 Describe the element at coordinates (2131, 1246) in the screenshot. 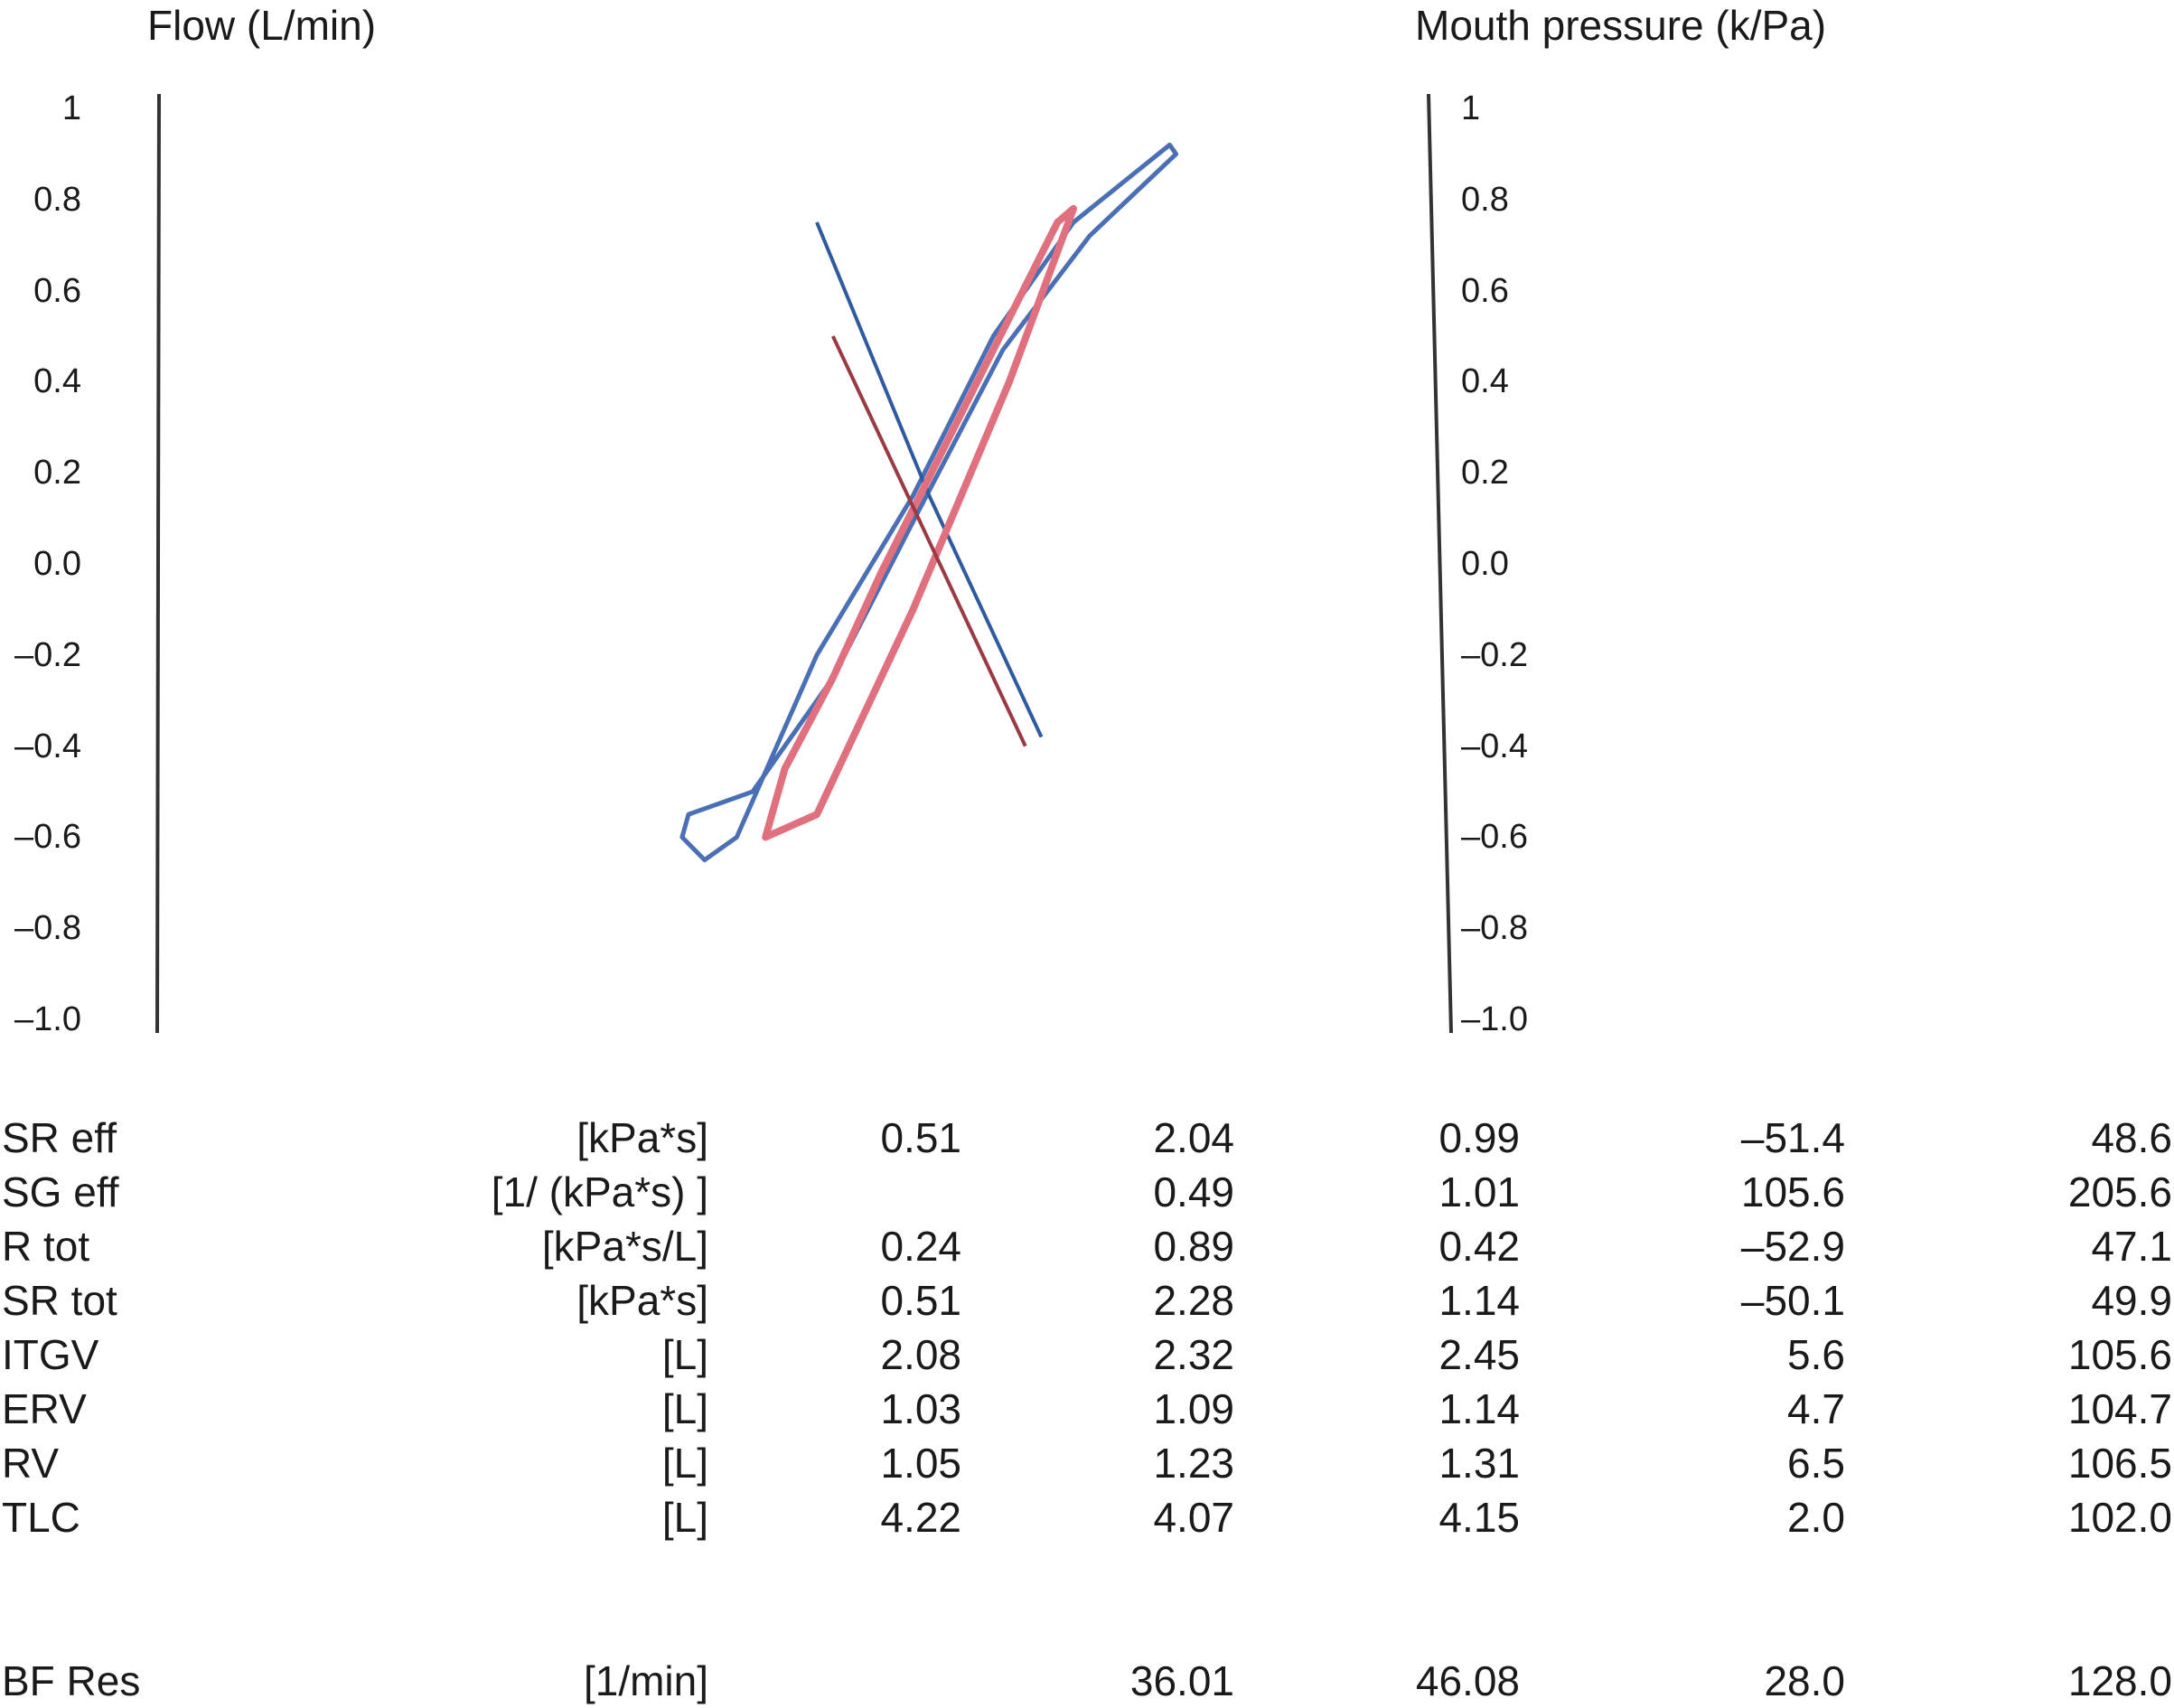

I see `table-cell-v5: 47.1` at that location.